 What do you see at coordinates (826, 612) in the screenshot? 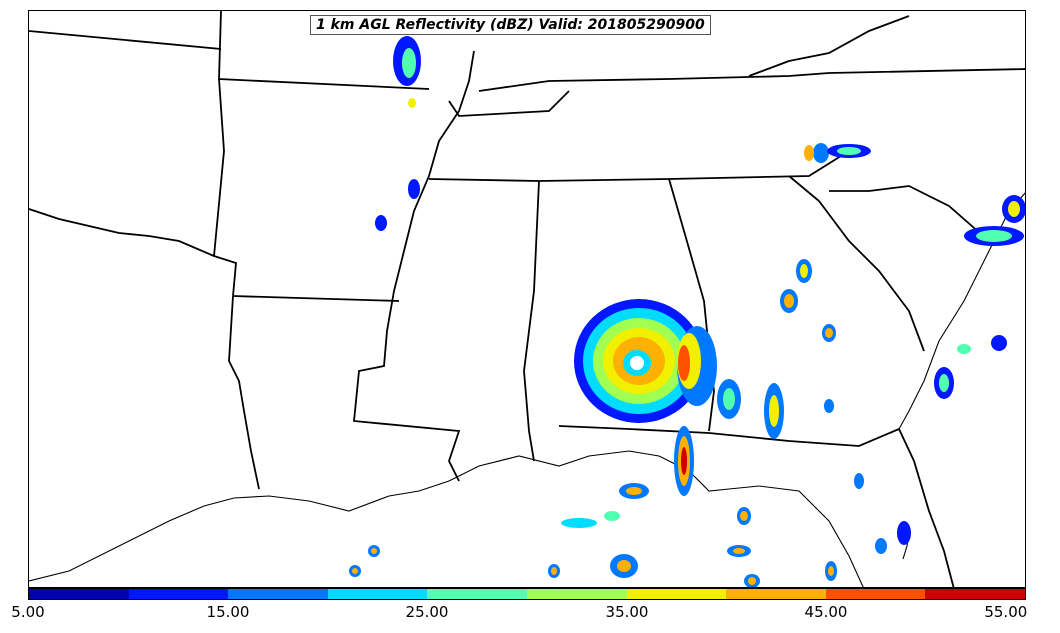
I see `colorbar-tick-label: 45.00` at bounding box center [826, 612].